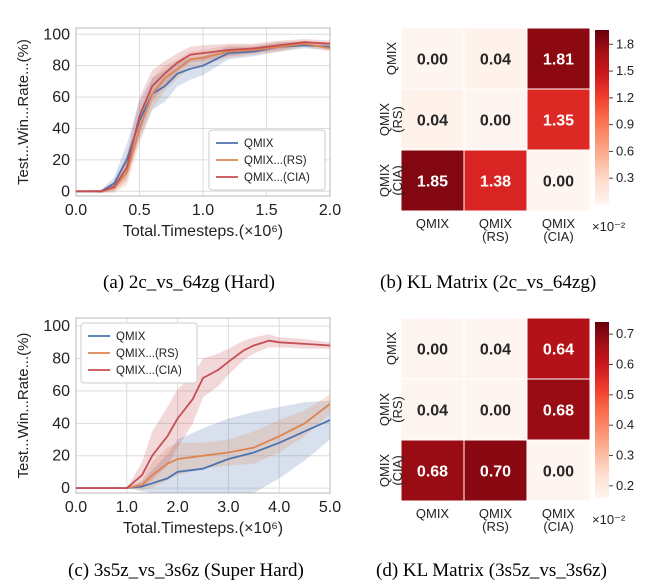 The height and width of the screenshot is (588, 665). I want to click on caption-c: (c) 3s5z_vs_3s6z (Super Hard), so click(186, 571).